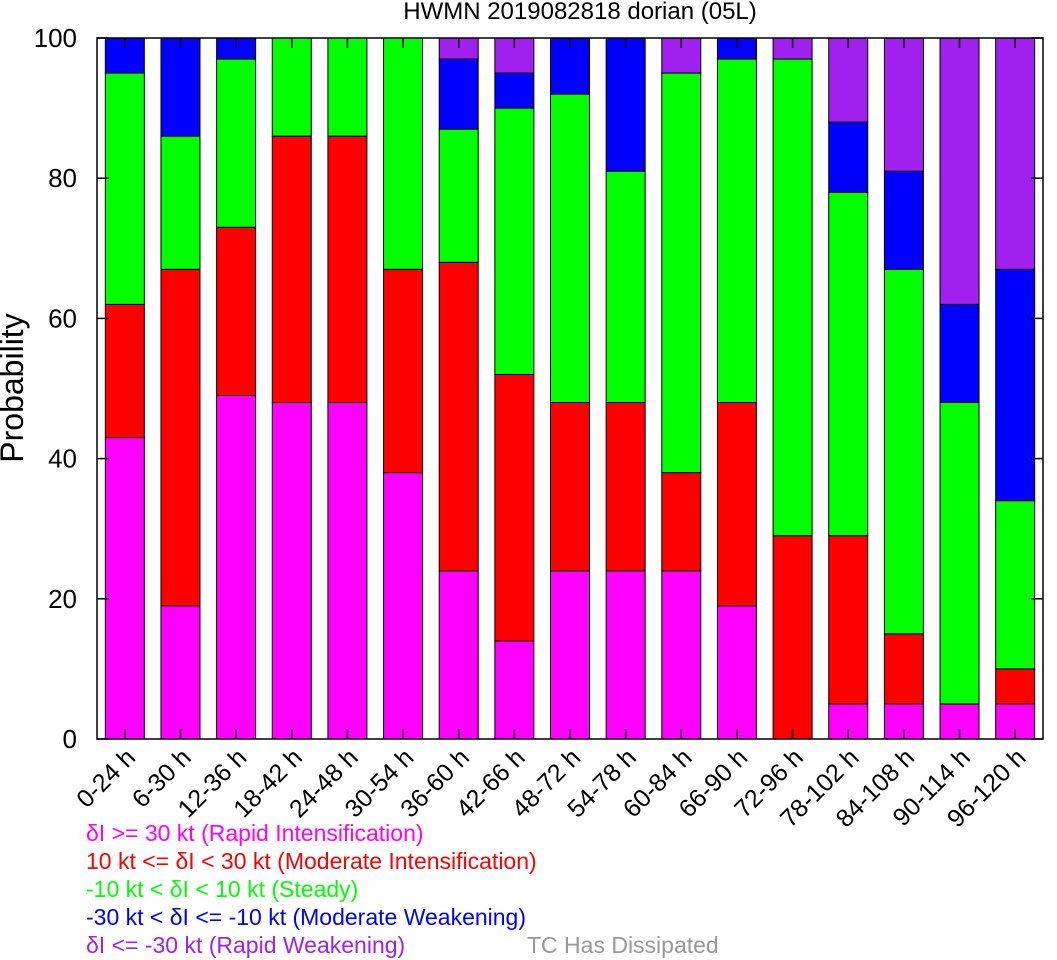  I want to click on bar-segment-48-72h-s1, so click(570, 487).